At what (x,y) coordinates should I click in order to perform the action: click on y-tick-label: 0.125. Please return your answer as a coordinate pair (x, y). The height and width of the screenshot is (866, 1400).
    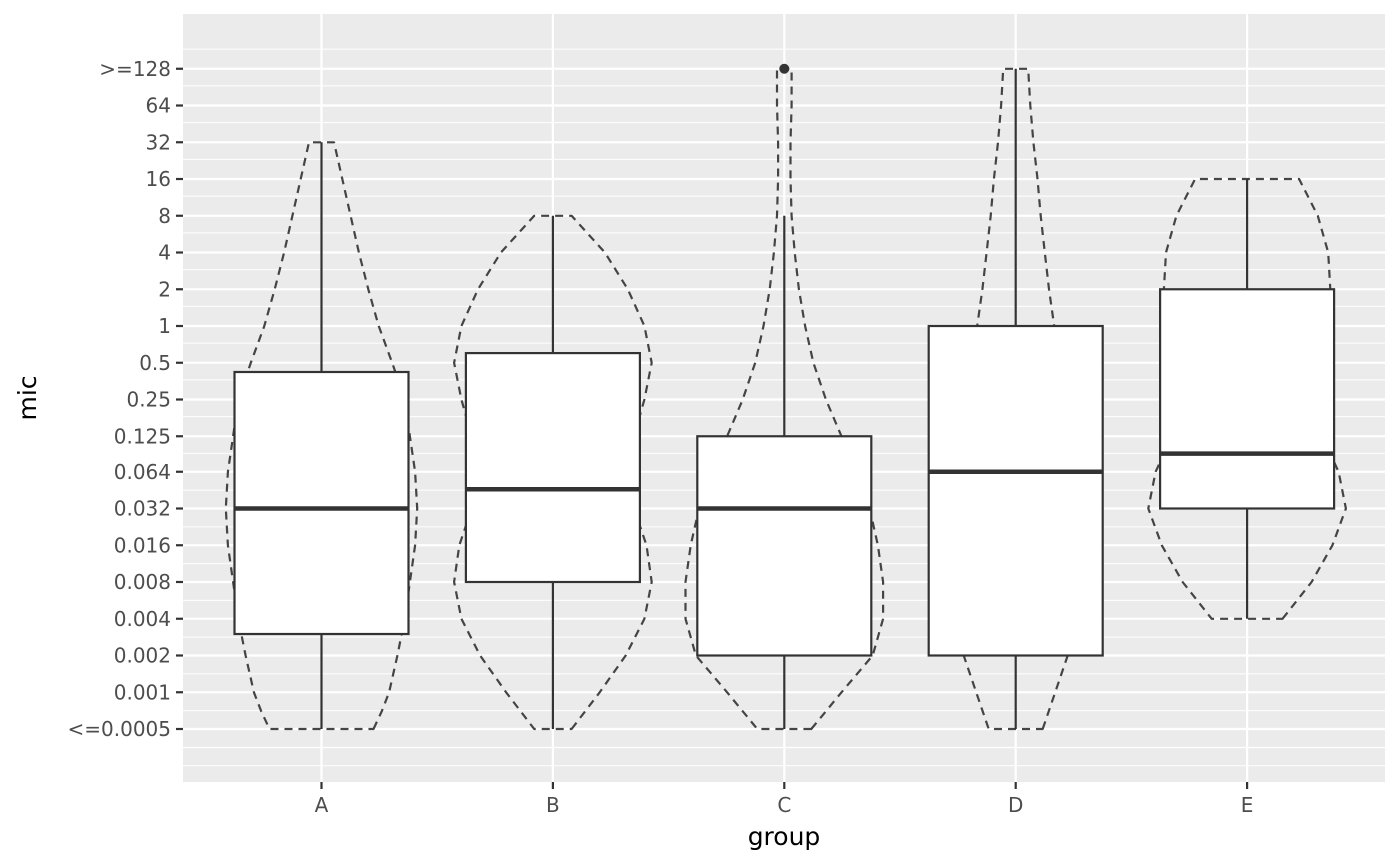
    Looking at the image, I should click on (142, 436).